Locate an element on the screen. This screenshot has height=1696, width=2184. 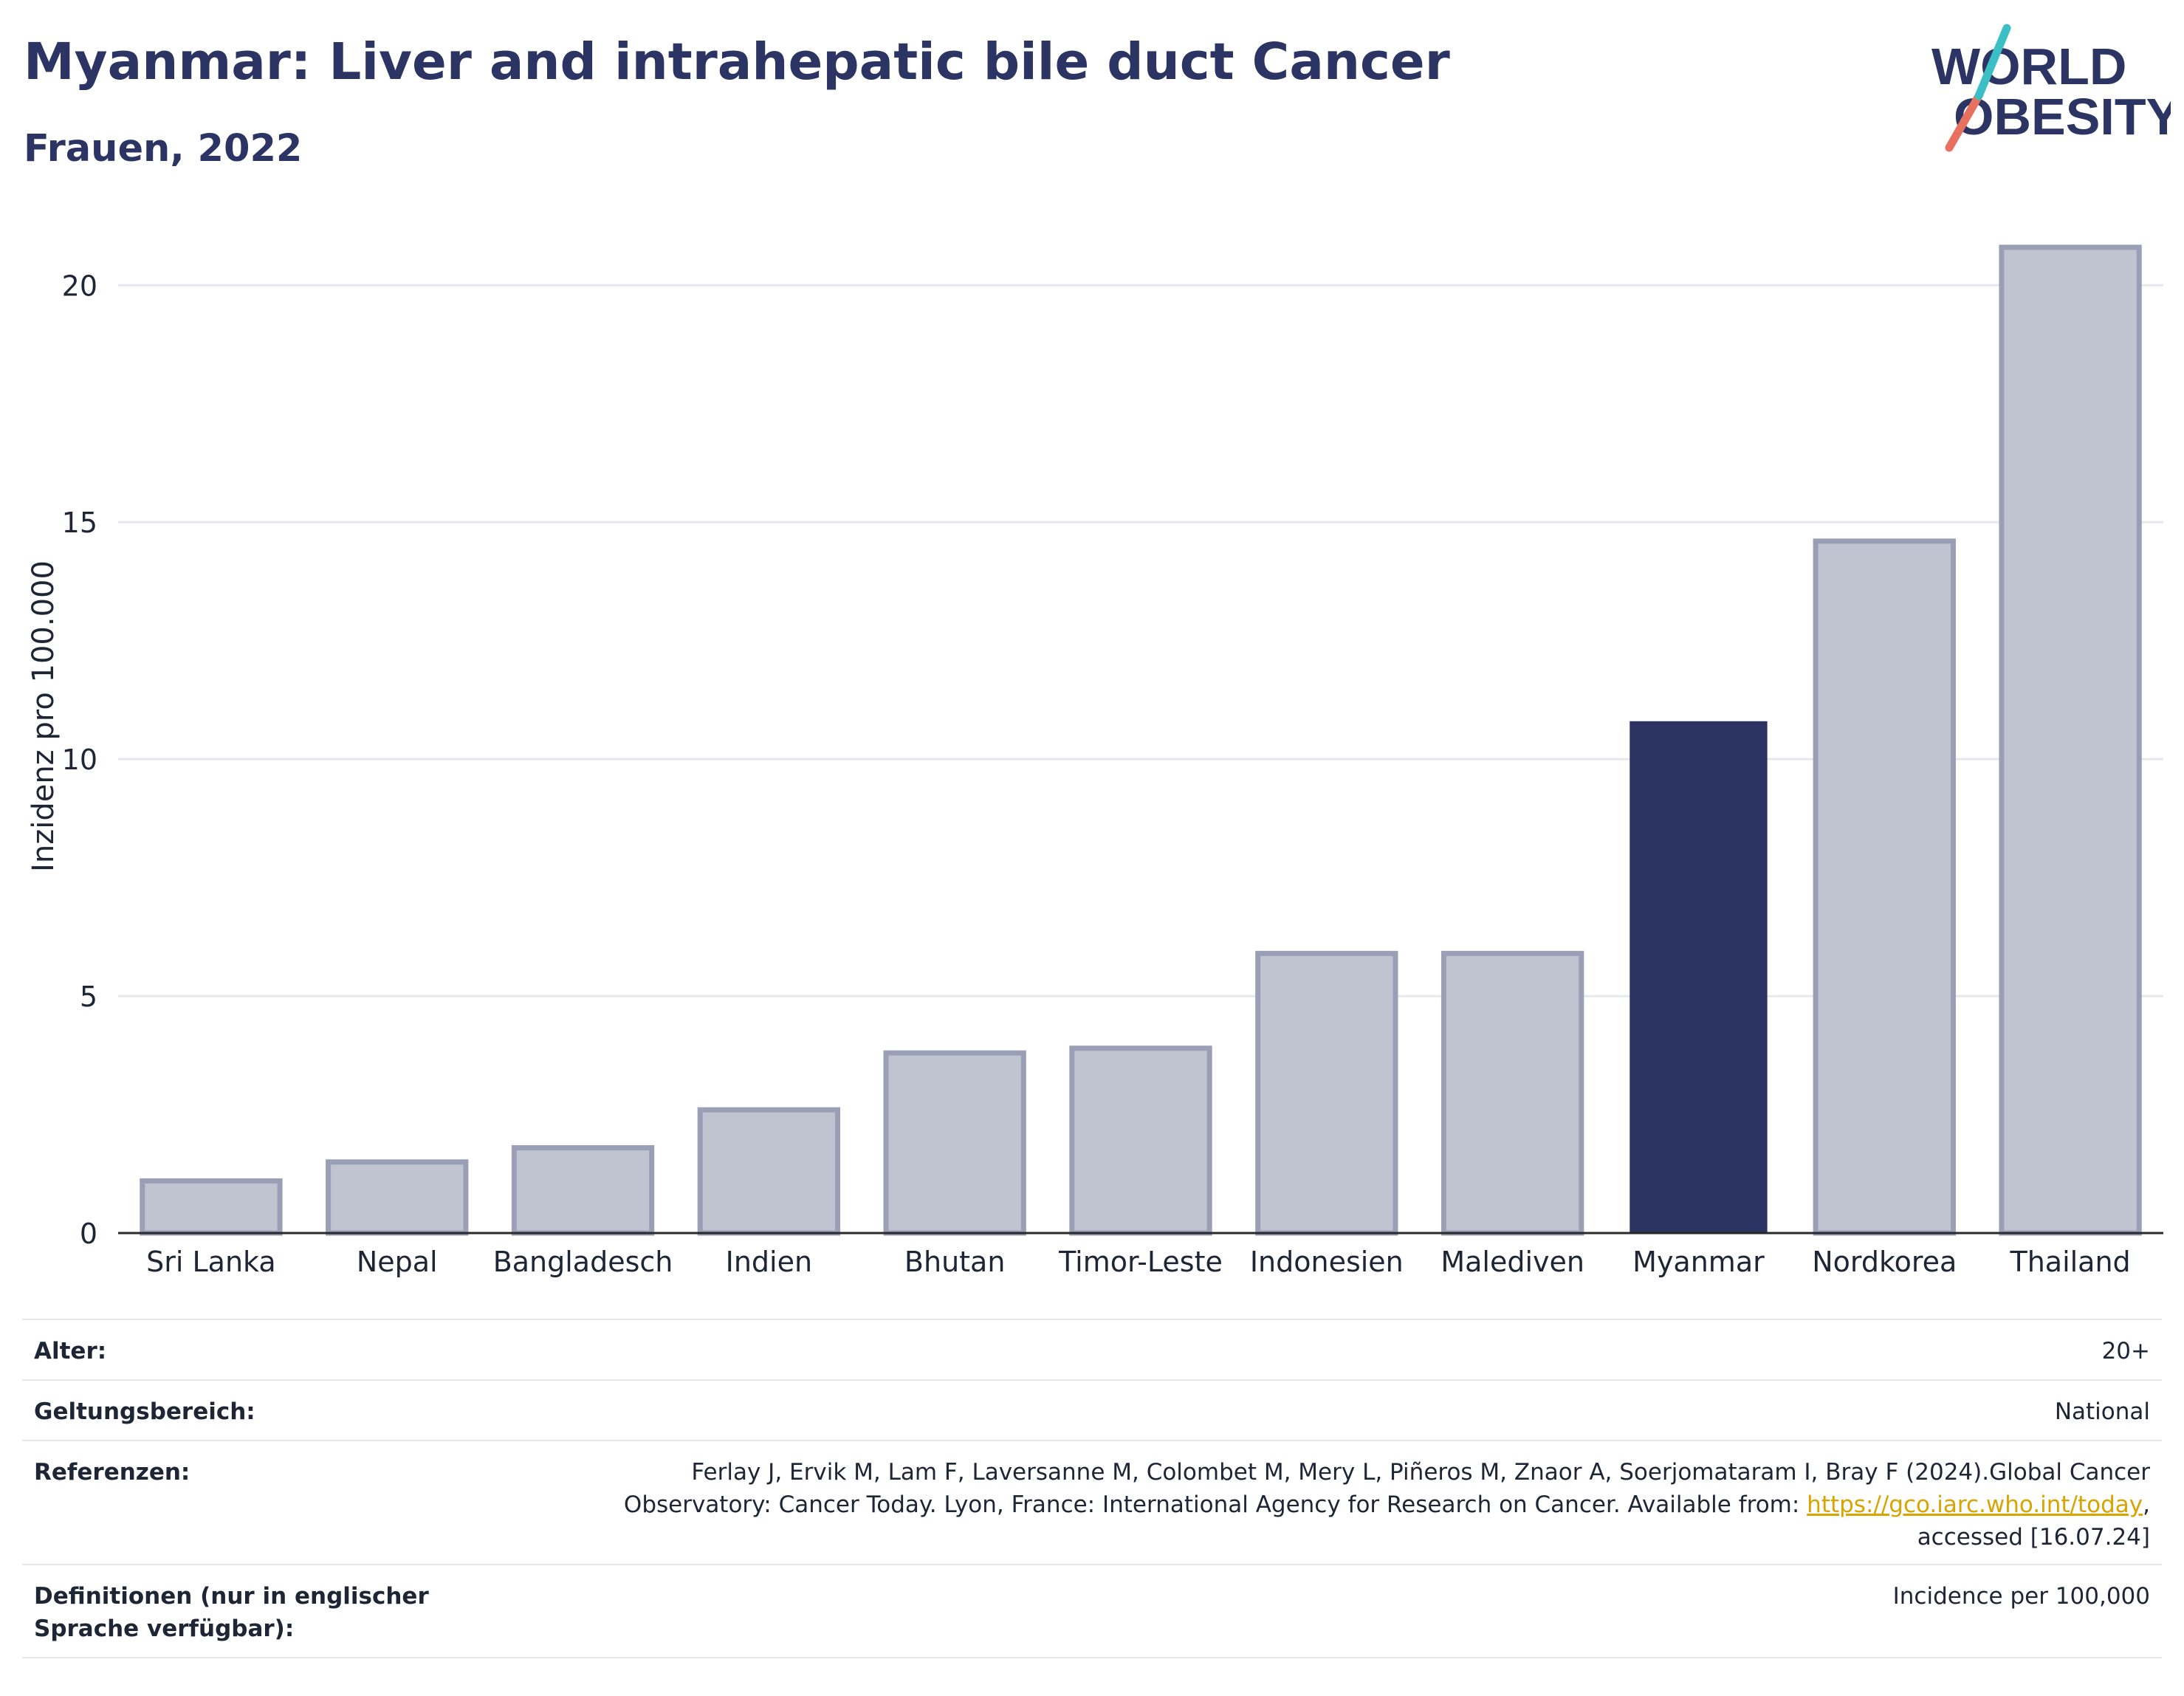
bar-sri-lanka is located at coordinates (212, 1207).